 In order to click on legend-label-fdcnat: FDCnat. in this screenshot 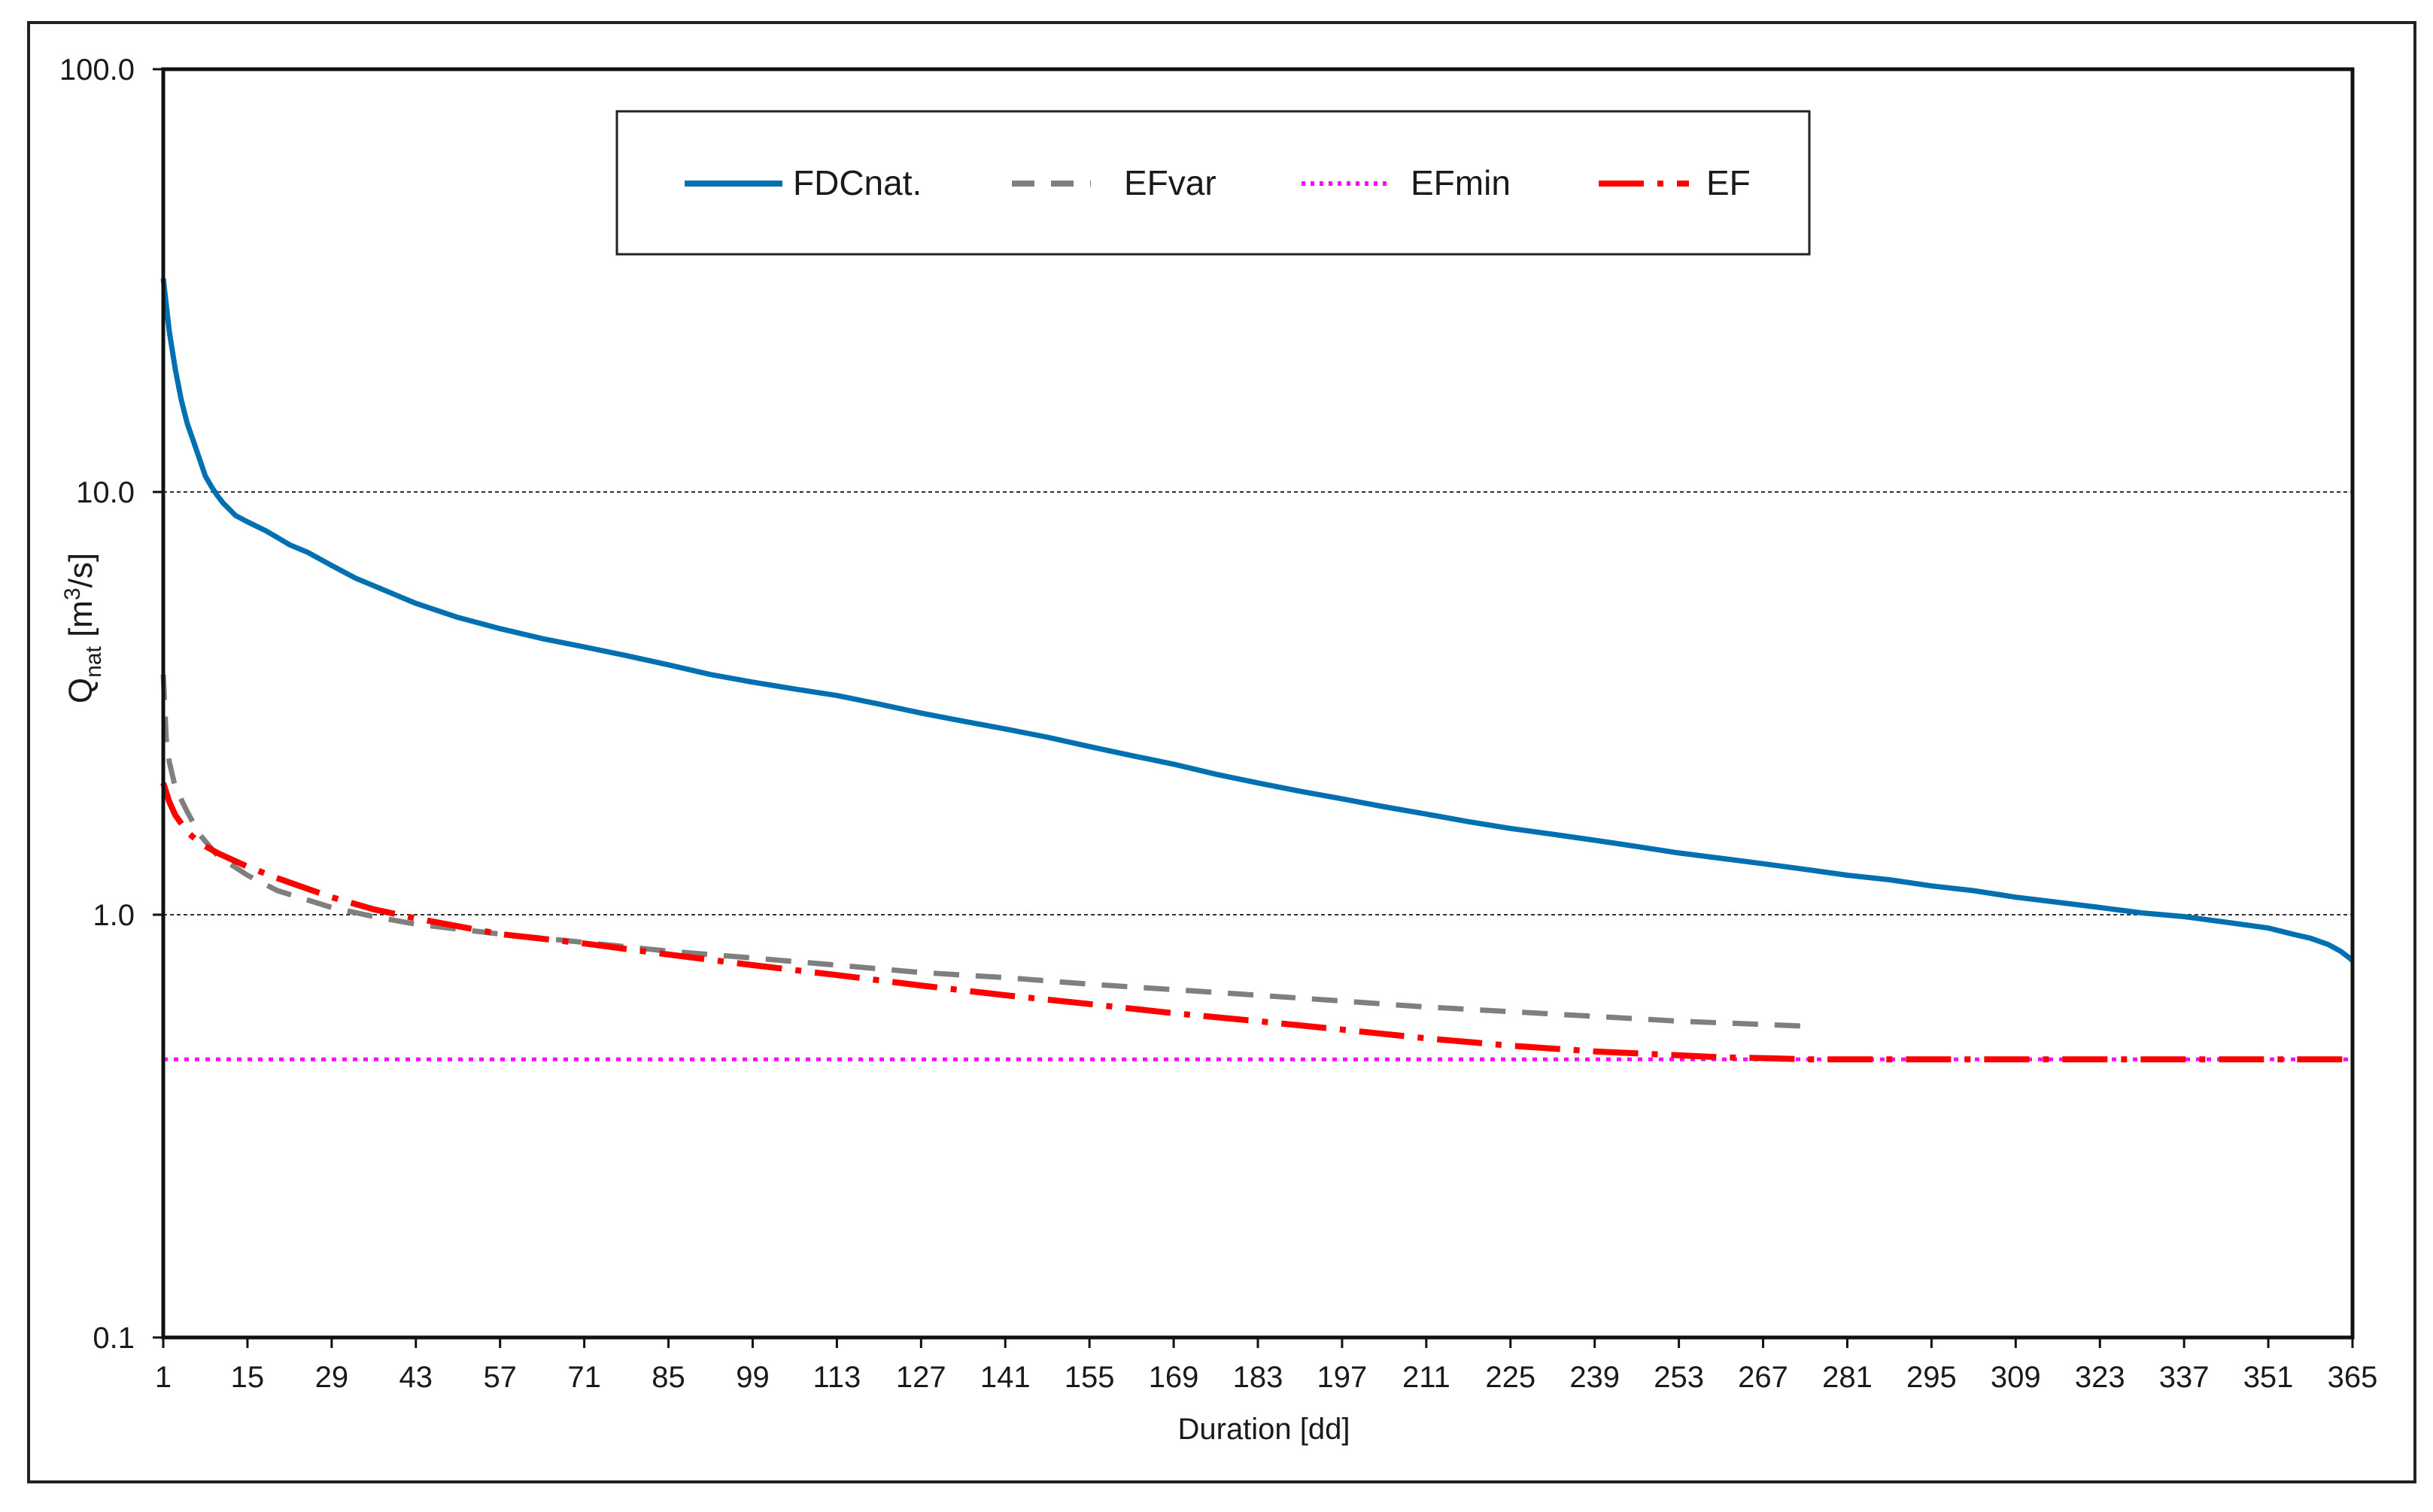, I will do `click(857, 182)`.